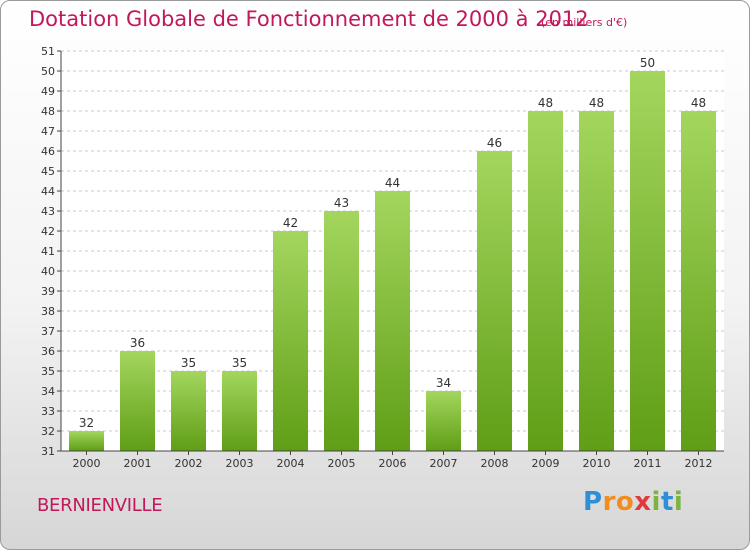  Describe the element at coordinates (625, 502) in the screenshot. I see `logo-letter: o` at that location.